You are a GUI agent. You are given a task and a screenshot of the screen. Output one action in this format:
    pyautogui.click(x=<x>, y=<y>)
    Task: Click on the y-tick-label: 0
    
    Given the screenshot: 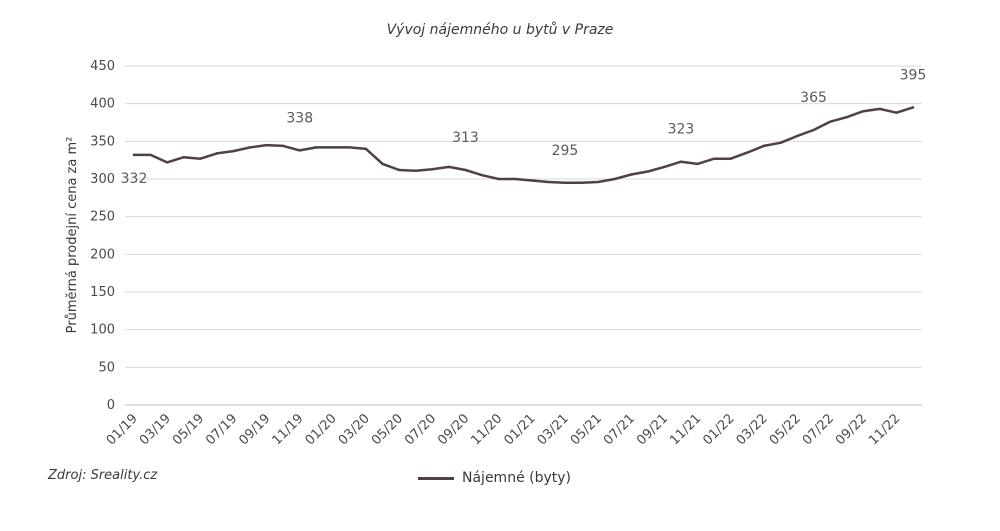 What is the action you would take?
    pyautogui.click(x=111, y=405)
    